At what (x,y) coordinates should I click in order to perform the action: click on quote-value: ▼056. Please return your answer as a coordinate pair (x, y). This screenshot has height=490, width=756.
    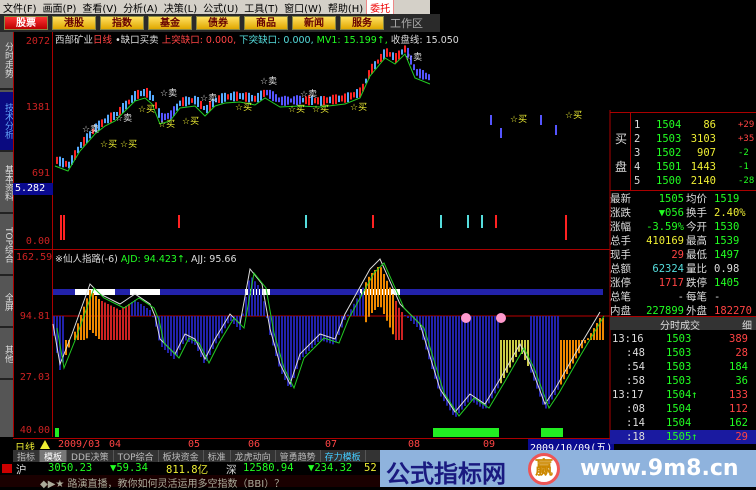
    Looking at the image, I should click on (671, 213).